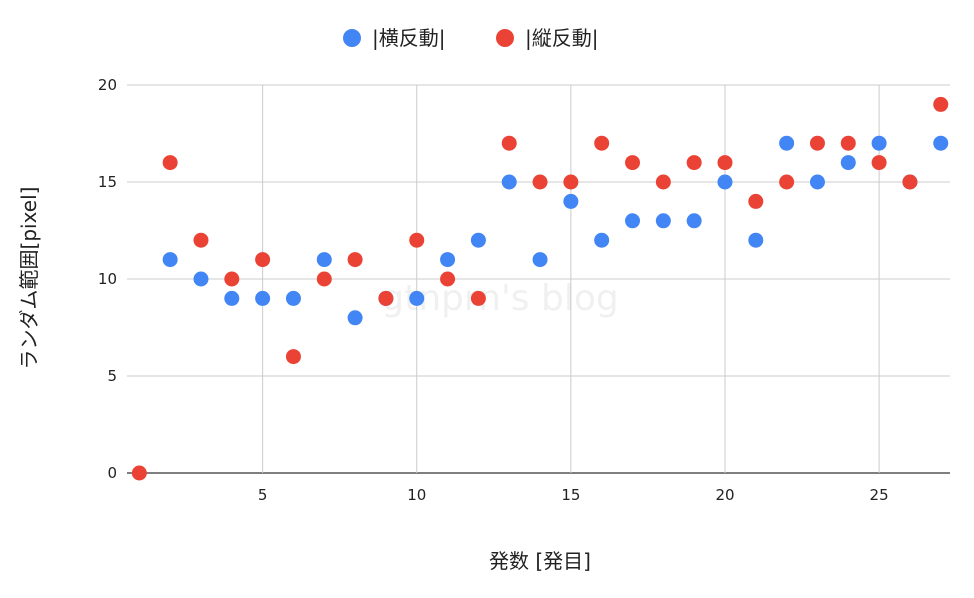 The width and height of the screenshot is (974, 598). Describe the element at coordinates (107, 182) in the screenshot. I see `y-tick-label: 15` at that location.